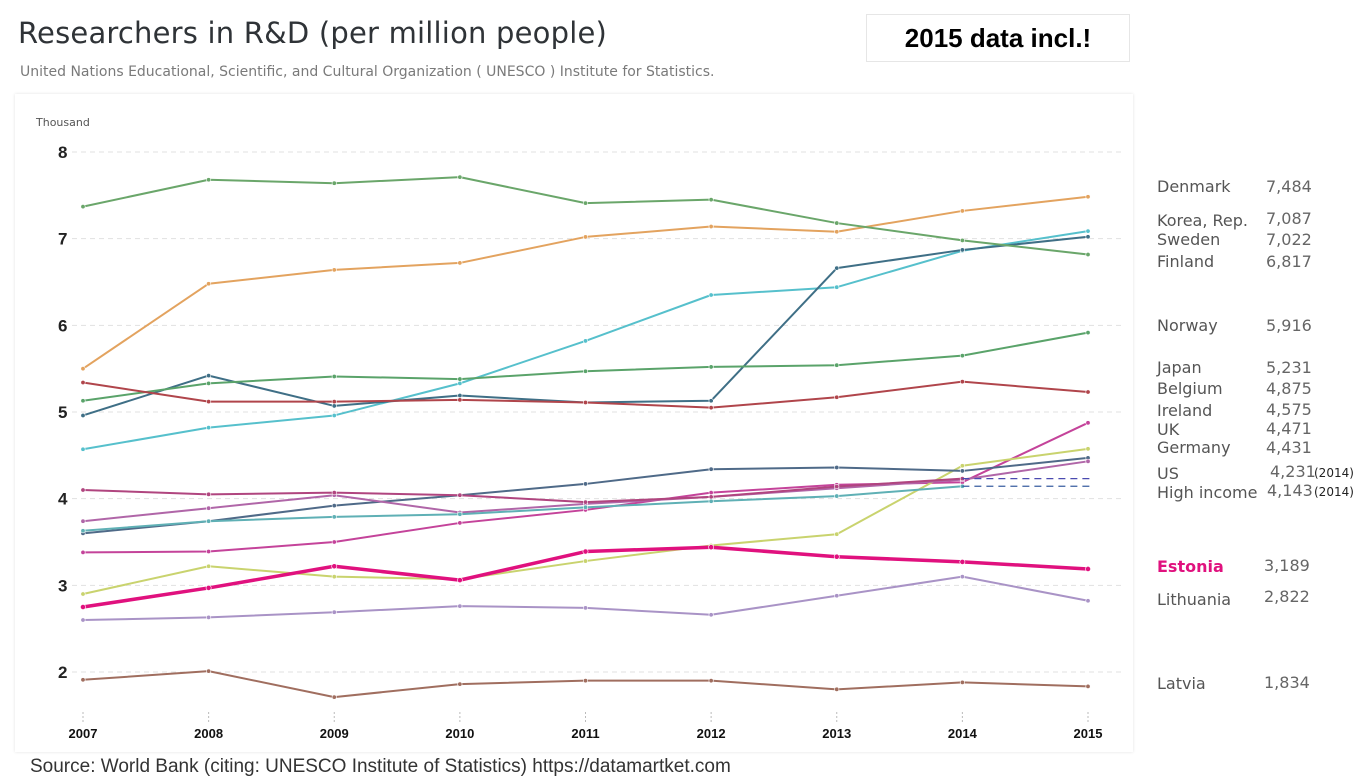 The height and width of the screenshot is (780, 1365). What do you see at coordinates (62, 585) in the screenshot?
I see `y-tick-label: 3` at bounding box center [62, 585].